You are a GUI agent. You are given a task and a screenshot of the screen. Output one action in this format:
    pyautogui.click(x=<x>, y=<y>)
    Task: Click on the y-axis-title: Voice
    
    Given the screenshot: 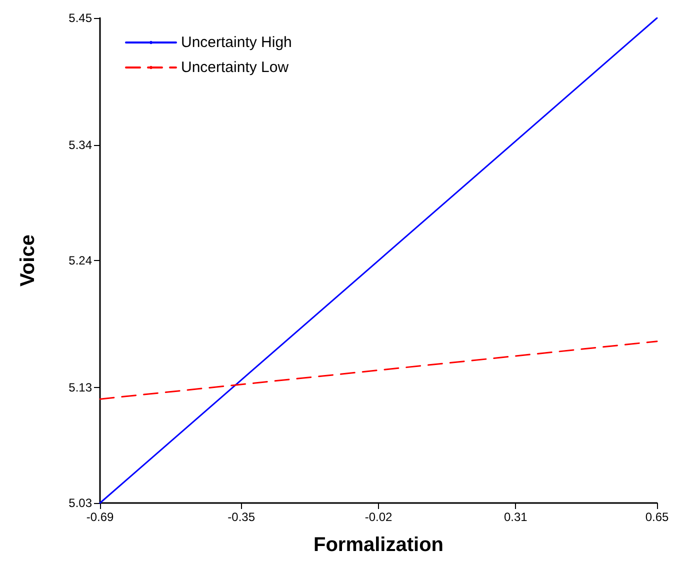 What is the action you would take?
    pyautogui.click(x=28, y=260)
    